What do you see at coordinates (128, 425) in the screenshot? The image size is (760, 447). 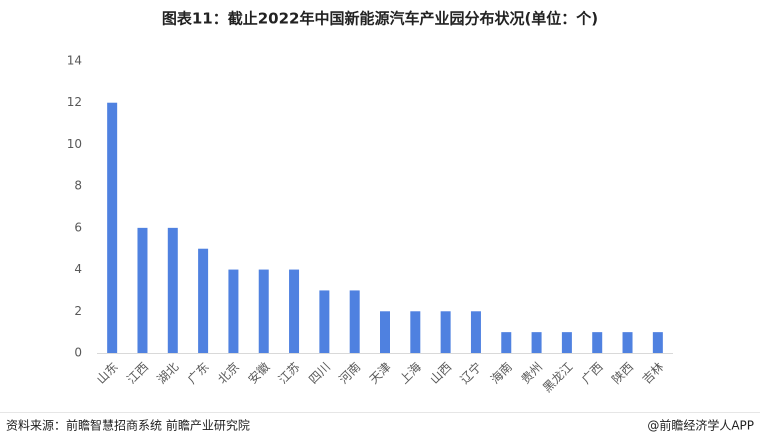 I see `source: 资料来源：前瞻智慧招商系统 前瞻产业研究院` at bounding box center [128, 425].